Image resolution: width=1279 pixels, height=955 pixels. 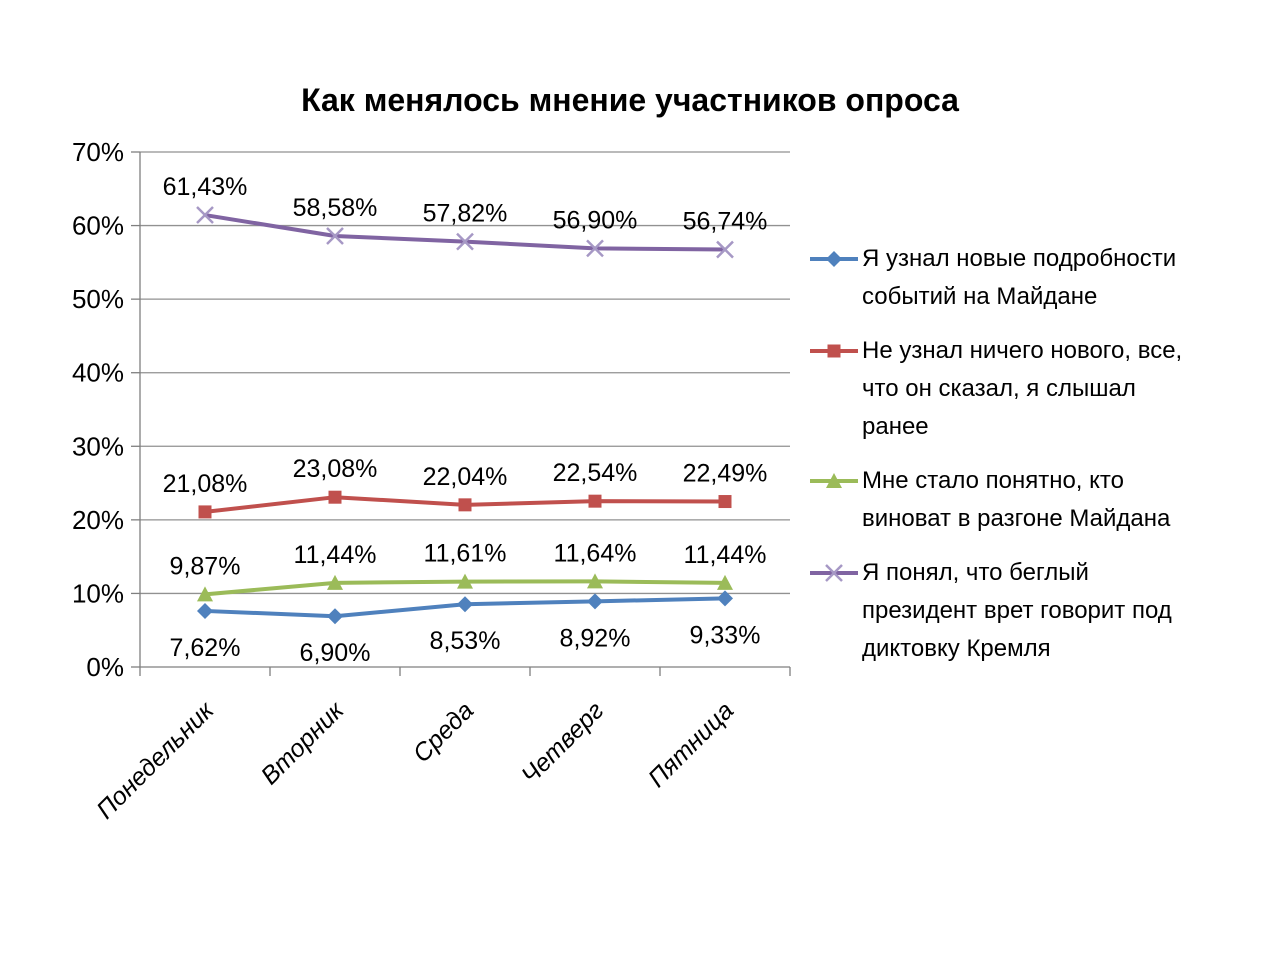 What do you see at coordinates (465, 554) in the screenshot?
I see `data-label: 11,61%` at bounding box center [465, 554].